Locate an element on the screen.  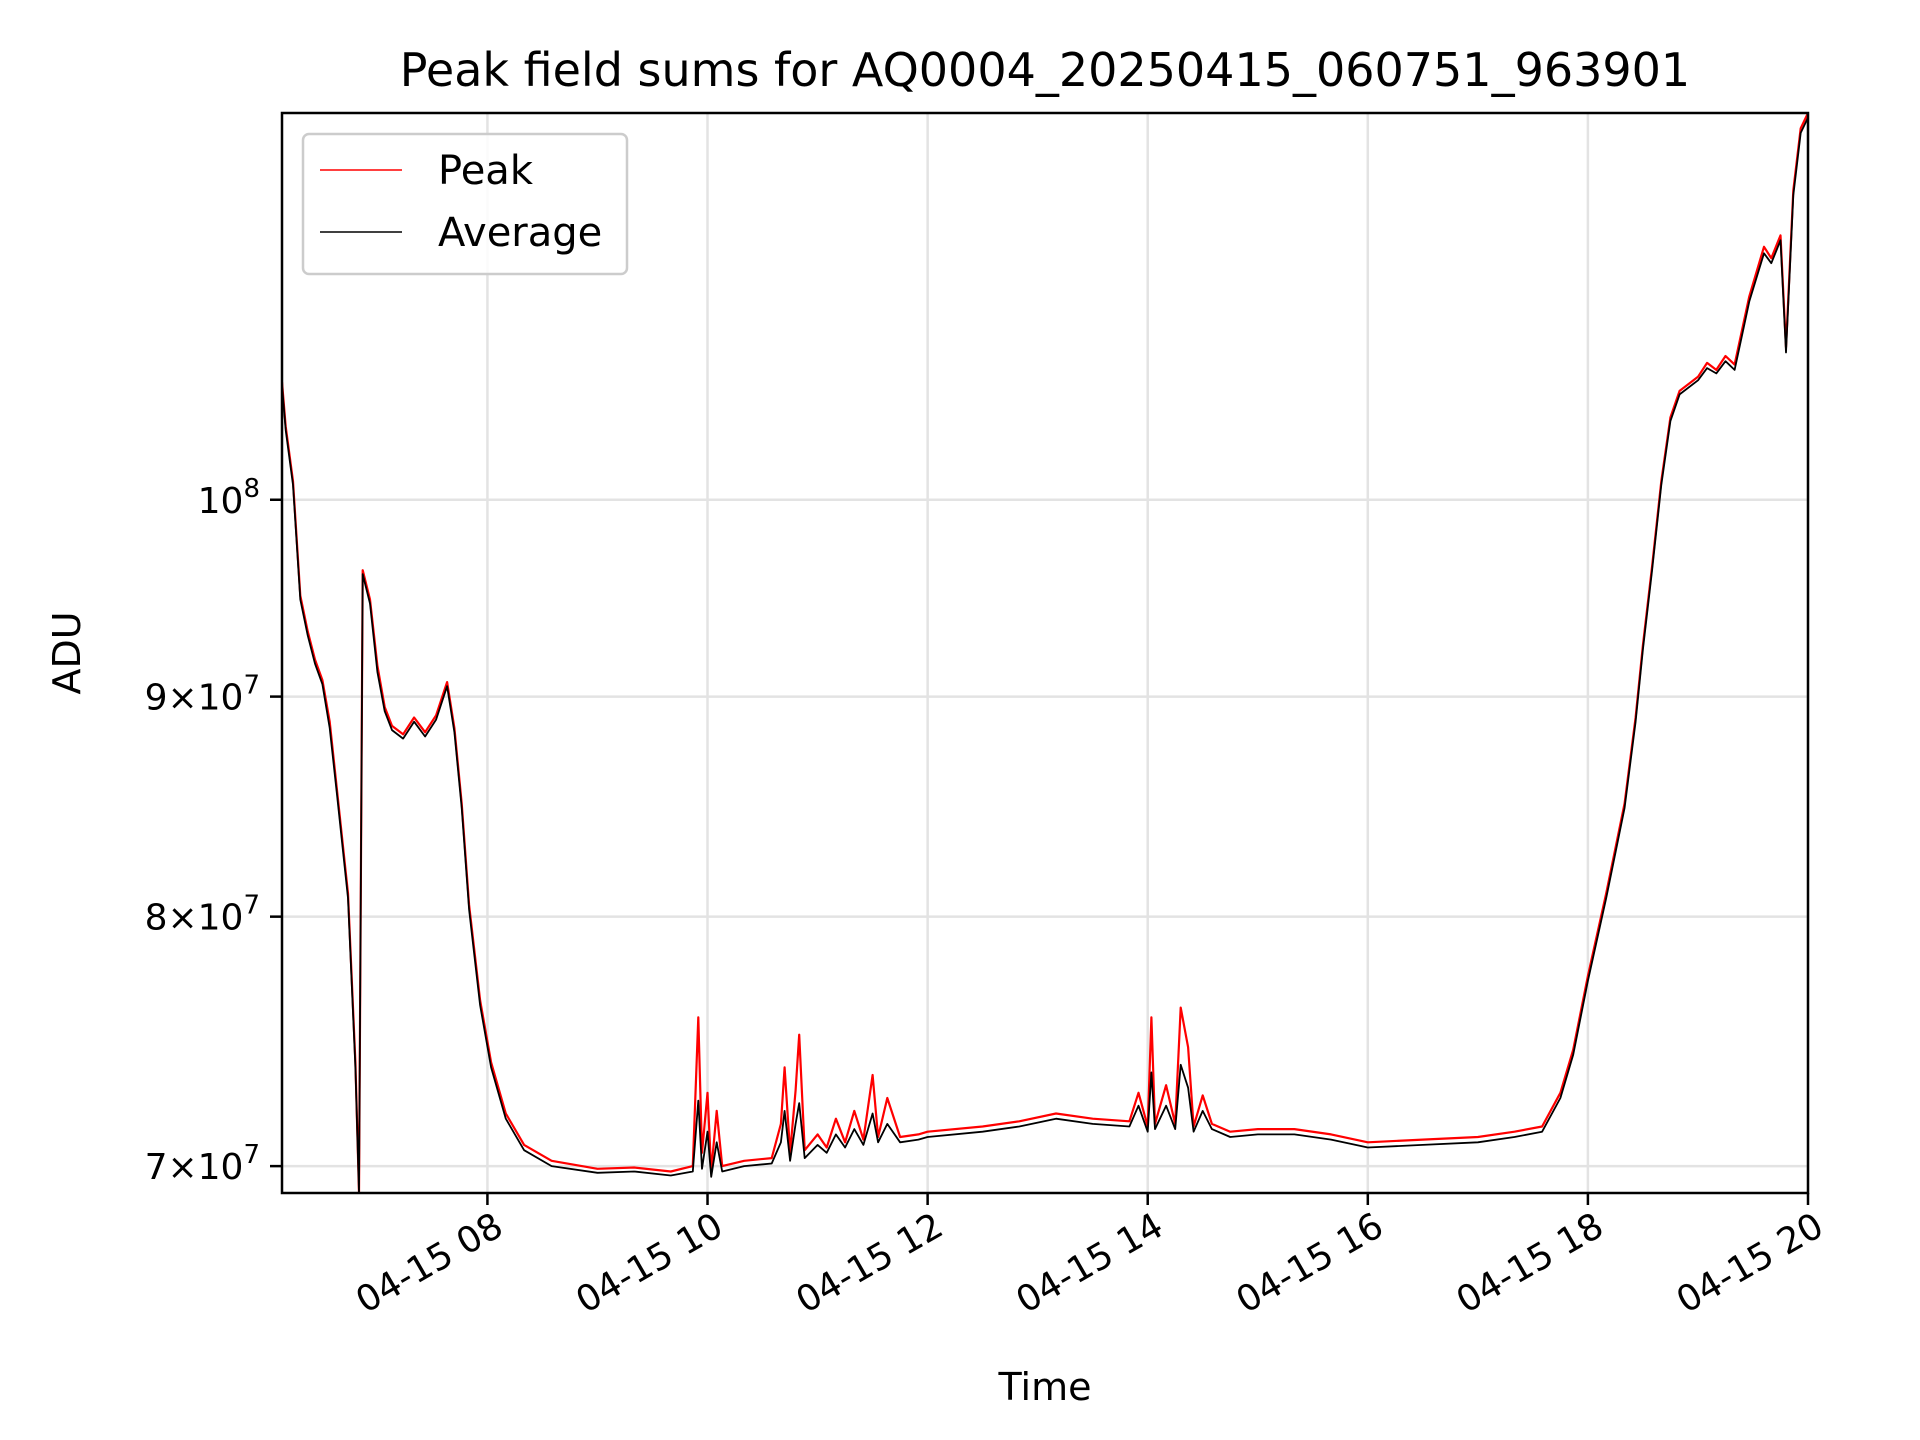
legend: Peak Average is located at coordinates (465, 204).